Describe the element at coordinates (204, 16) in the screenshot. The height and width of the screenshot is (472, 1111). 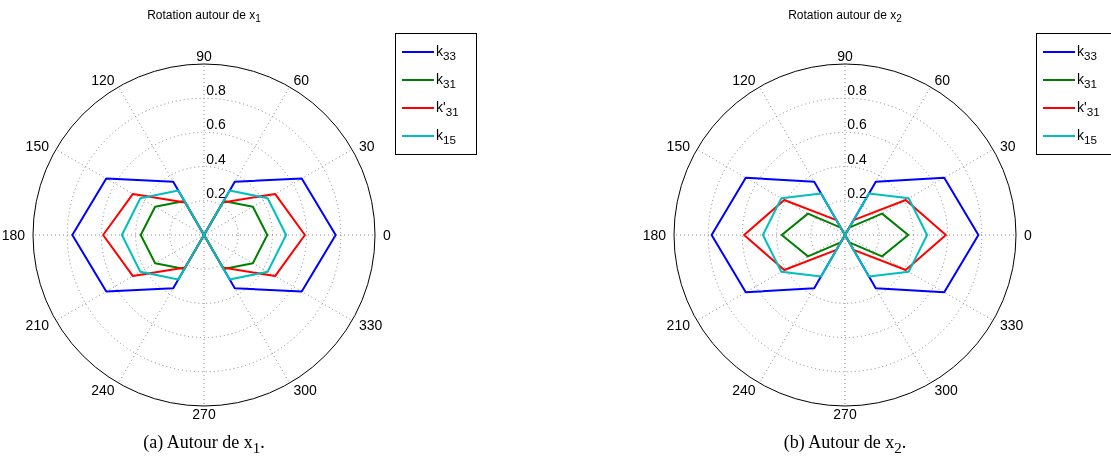
I see `chart-title: Rotation autour de x$_{1}$` at that location.